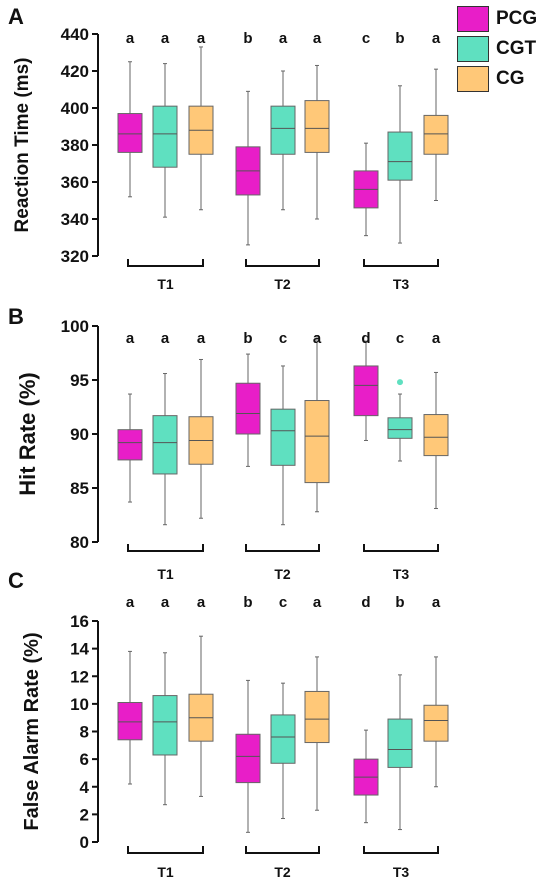  I want to click on y-tick-label-b-80: 80, so click(79, 542).